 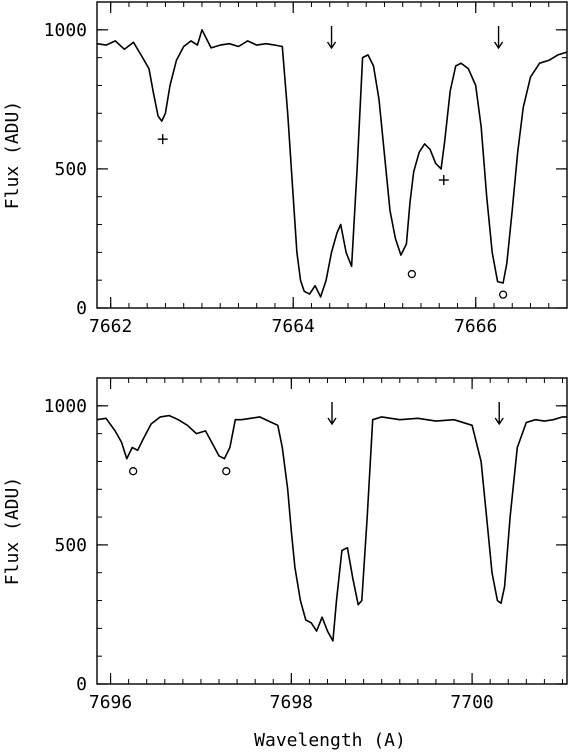 What do you see at coordinates (110, 326) in the screenshot?
I see `x-tick-label: 7662` at bounding box center [110, 326].